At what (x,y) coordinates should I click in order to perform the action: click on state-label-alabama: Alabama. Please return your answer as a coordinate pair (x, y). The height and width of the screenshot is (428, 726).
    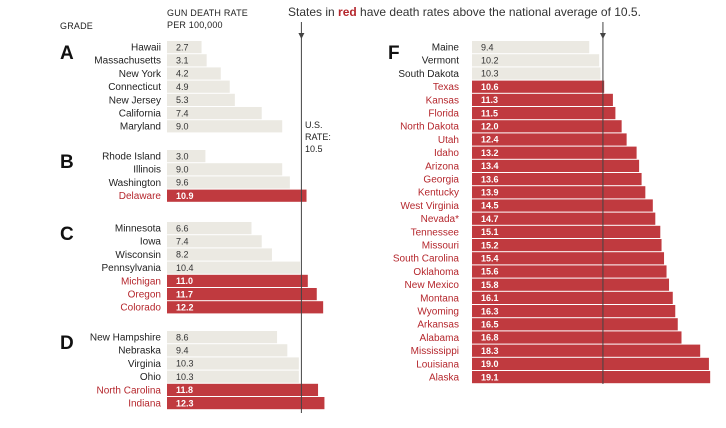
    Looking at the image, I should click on (440, 338).